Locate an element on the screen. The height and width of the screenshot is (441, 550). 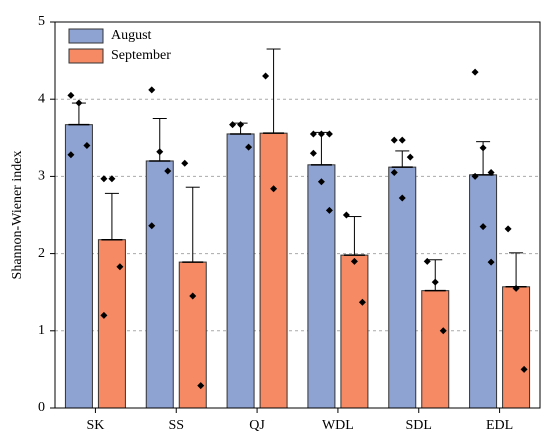
y-axis-label: Shannon-Wiener index is located at coordinates (17, 215).